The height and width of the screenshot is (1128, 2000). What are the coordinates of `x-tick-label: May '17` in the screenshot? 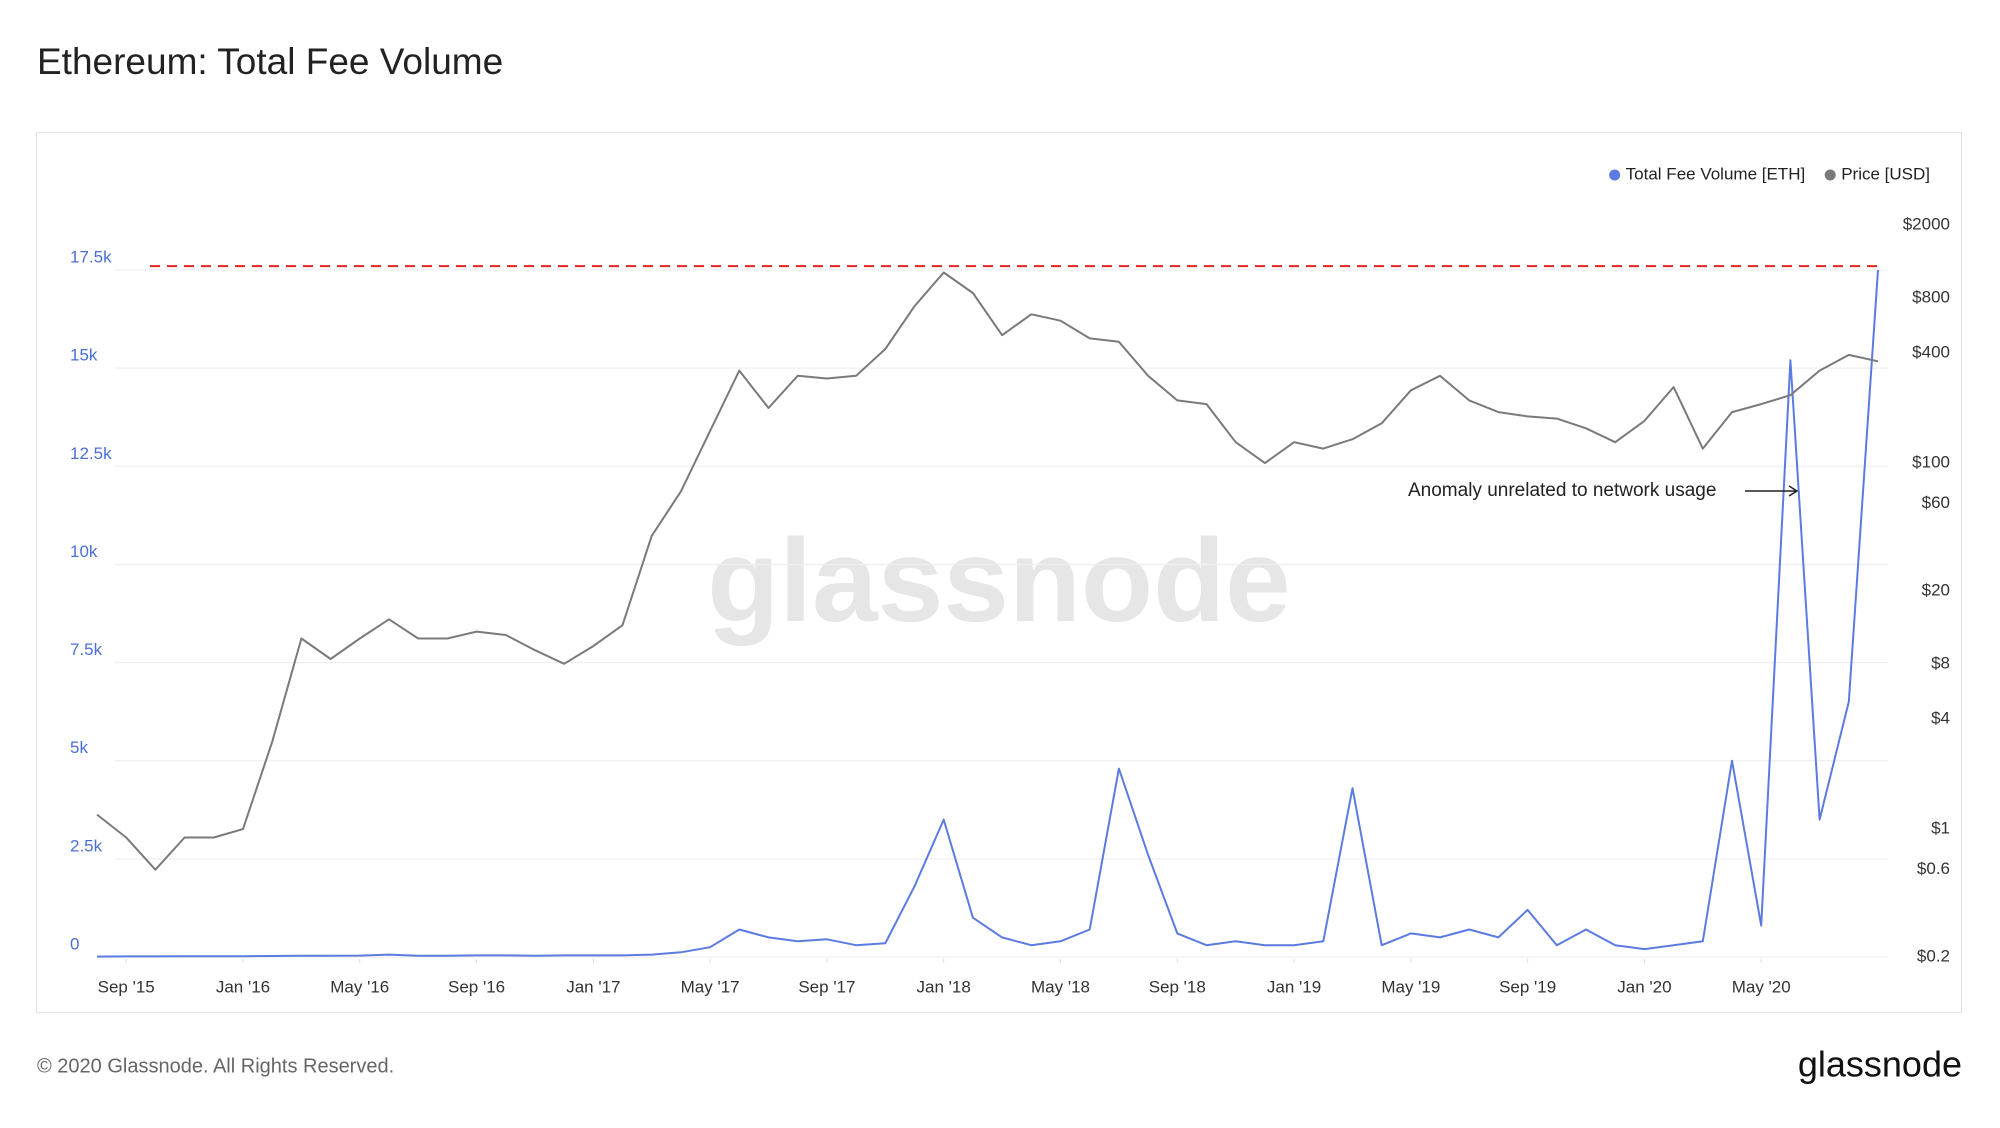 It's located at (710, 986).